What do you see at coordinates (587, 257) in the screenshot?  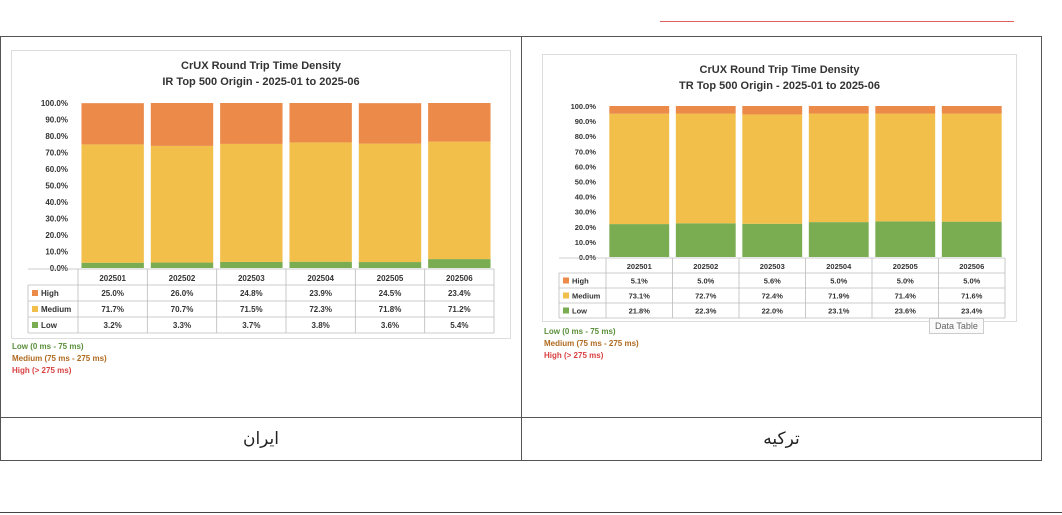 I see `y-tick-label: 0.0%` at bounding box center [587, 257].